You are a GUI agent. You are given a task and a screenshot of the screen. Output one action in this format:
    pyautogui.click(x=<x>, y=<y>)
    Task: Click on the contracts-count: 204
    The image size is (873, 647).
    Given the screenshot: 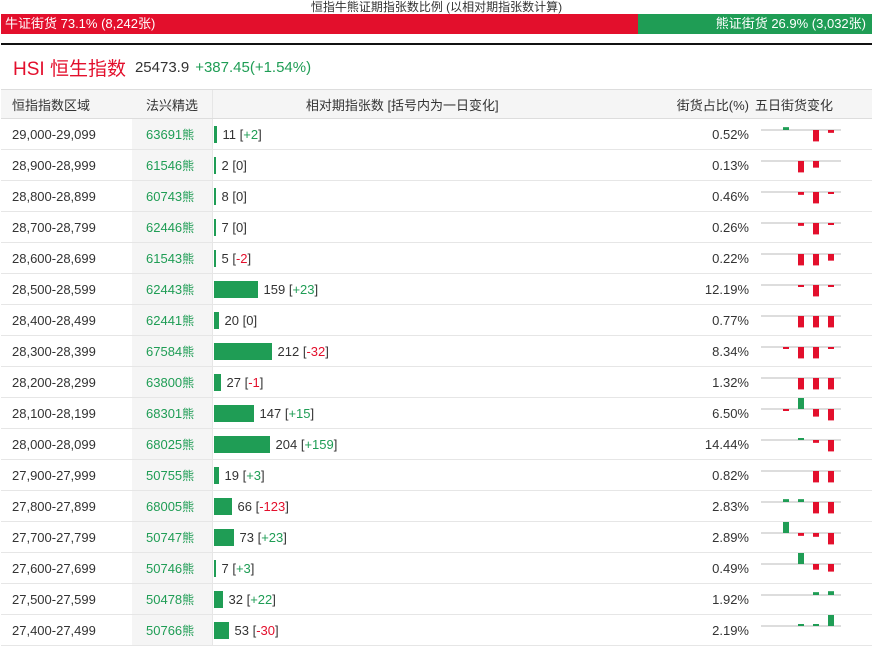 What is the action you would take?
    pyautogui.click(x=286, y=444)
    